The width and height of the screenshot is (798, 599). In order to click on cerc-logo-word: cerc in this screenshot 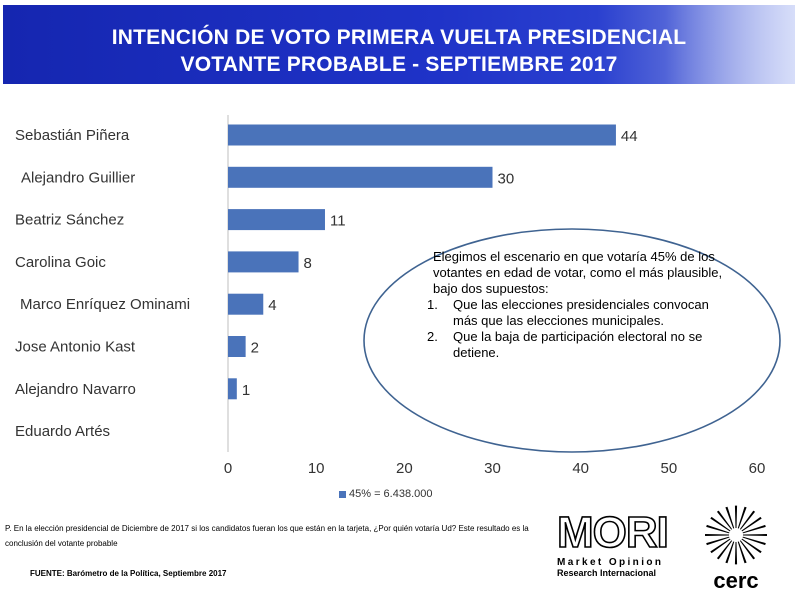, I will do `click(736, 580)`.